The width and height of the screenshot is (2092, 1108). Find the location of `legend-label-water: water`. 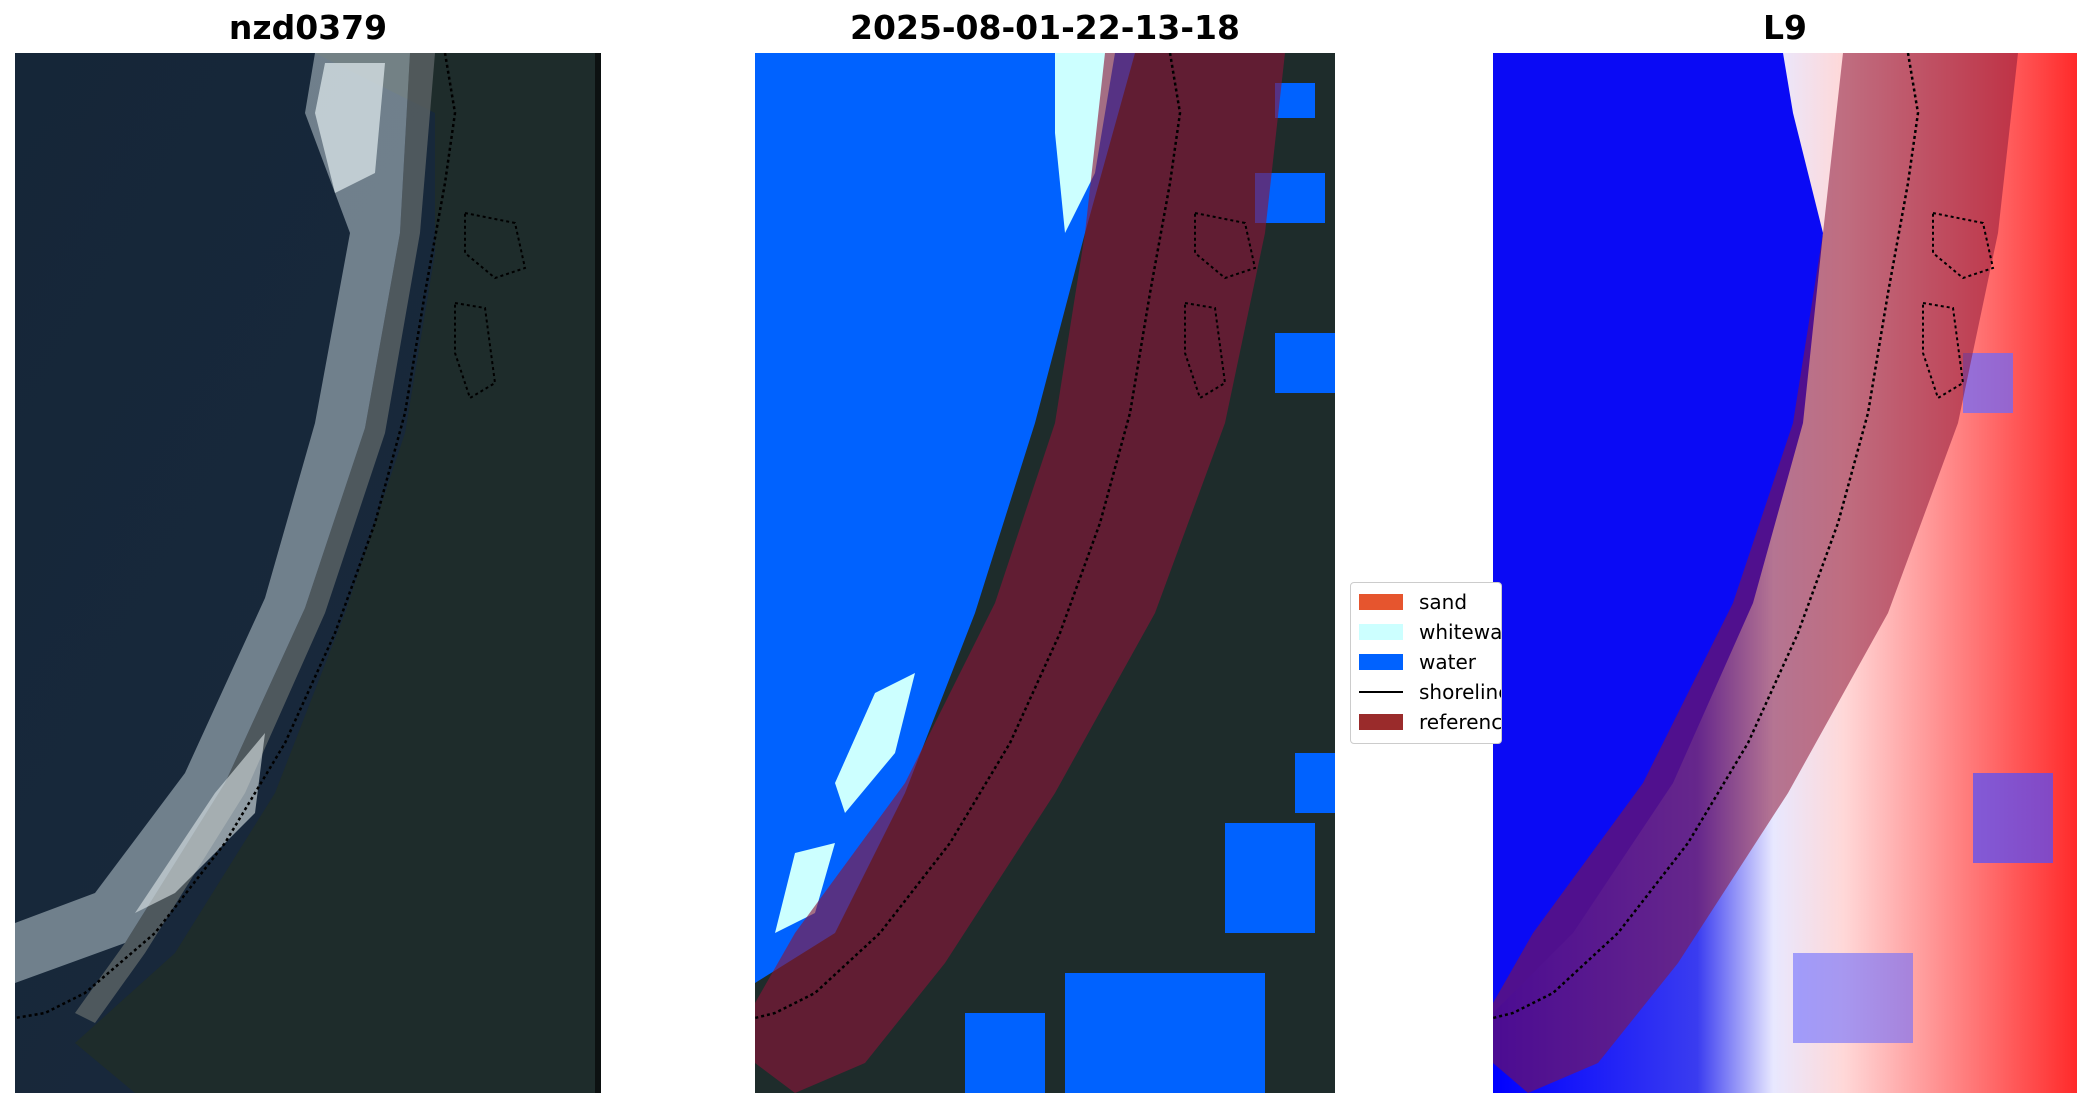

legend-label-water: water is located at coordinates (1447, 662).